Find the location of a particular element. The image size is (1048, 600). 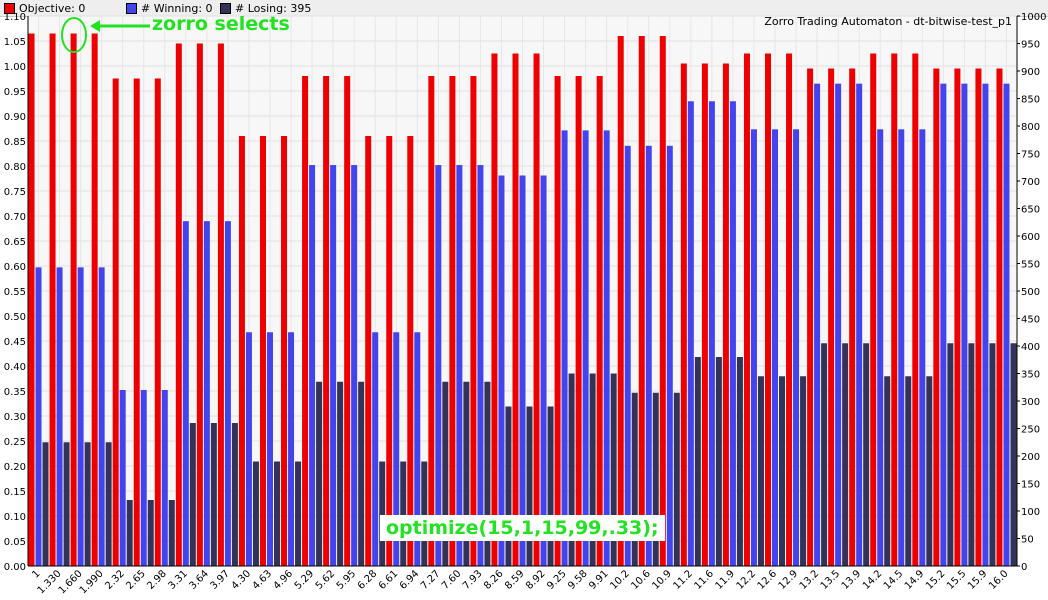

x-tick-label: 7.60 is located at coordinates (452, 580).